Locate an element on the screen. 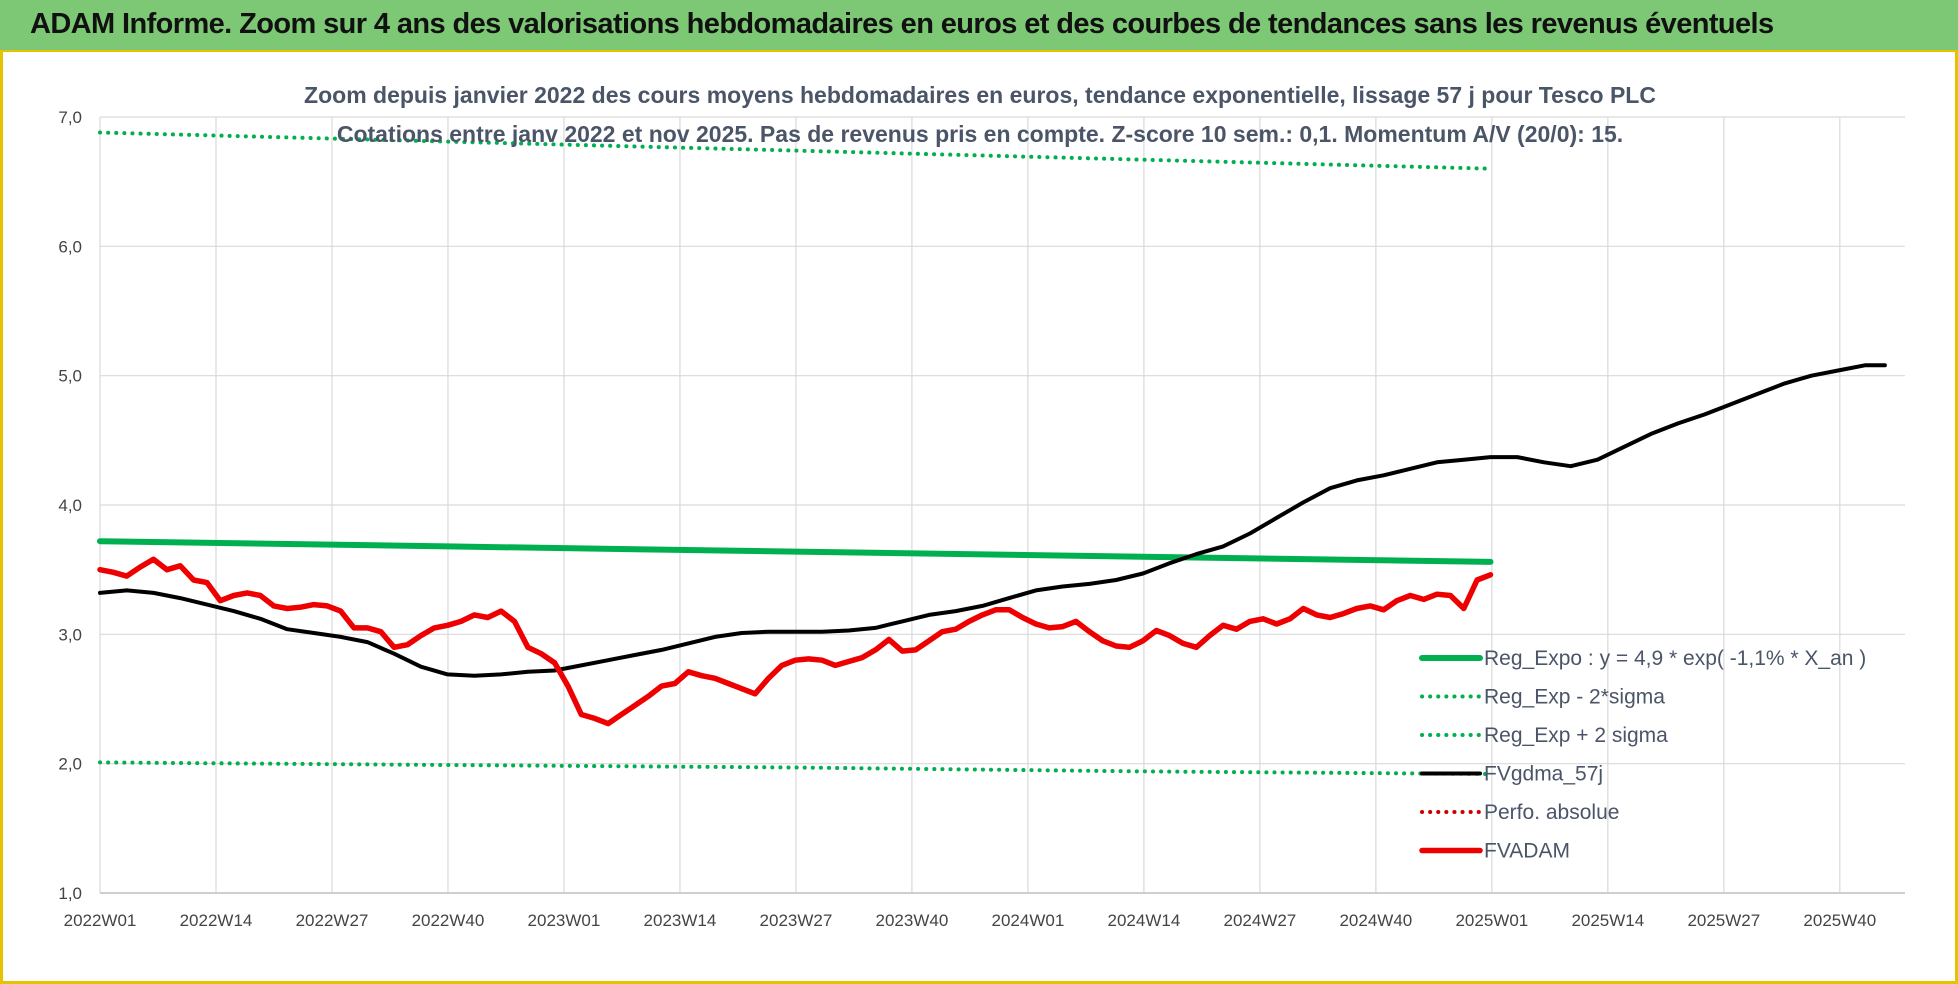 Image resolution: width=1958 pixels, height=984 pixels. x-tick-label: 2025W27 is located at coordinates (1723, 920).